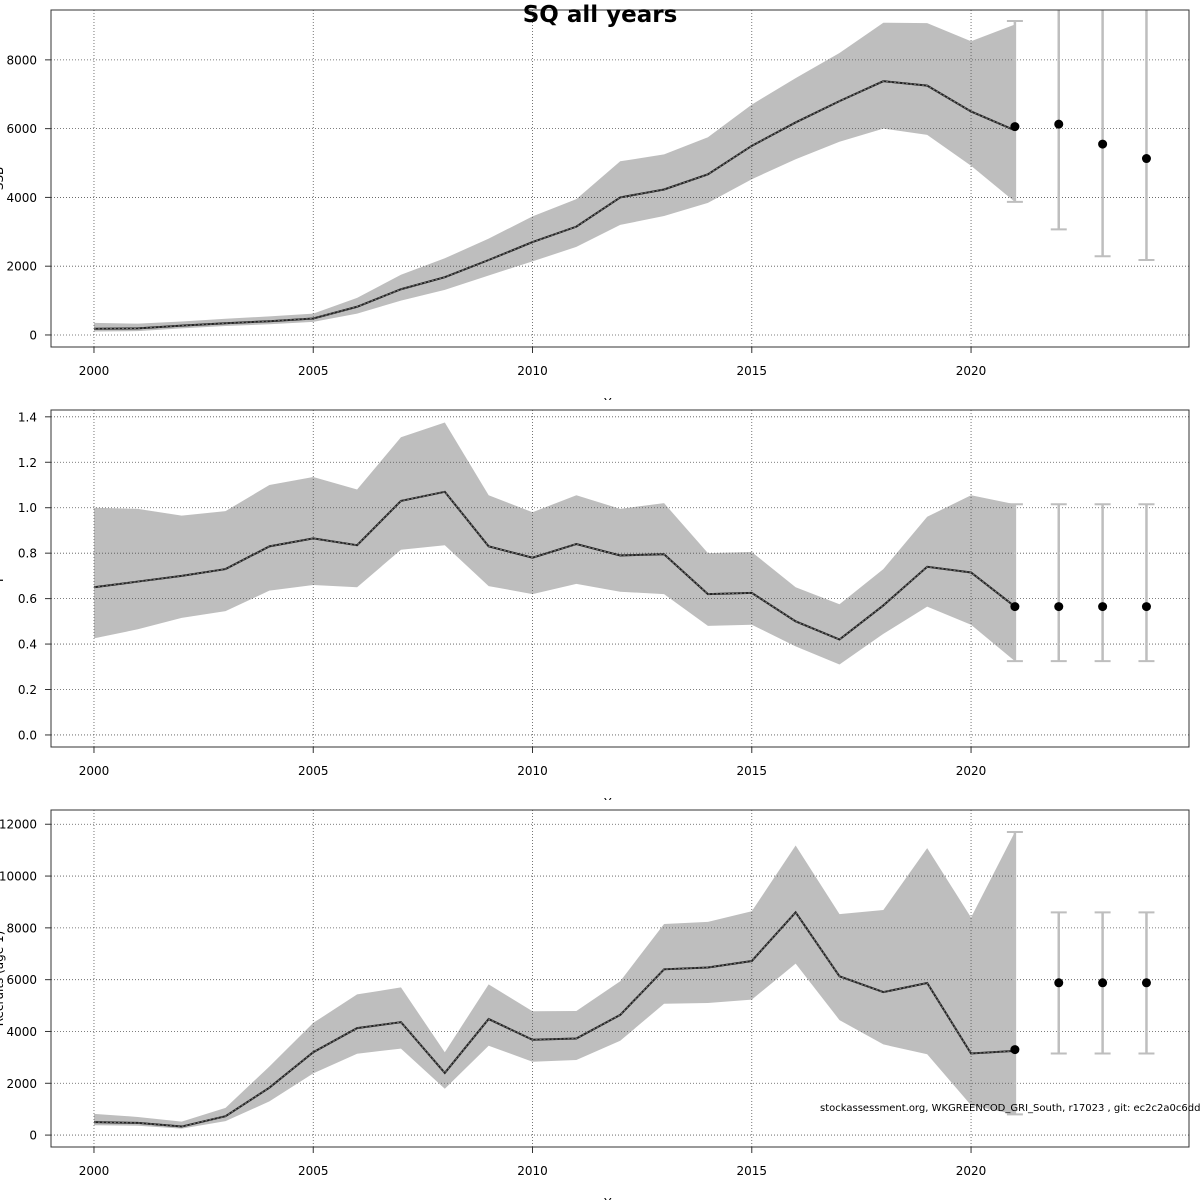 The height and width of the screenshot is (1200, 1200). Describe the element at coordinates (600, 15) in the screenshot. I see `chart-title: SQ all years` at that location.